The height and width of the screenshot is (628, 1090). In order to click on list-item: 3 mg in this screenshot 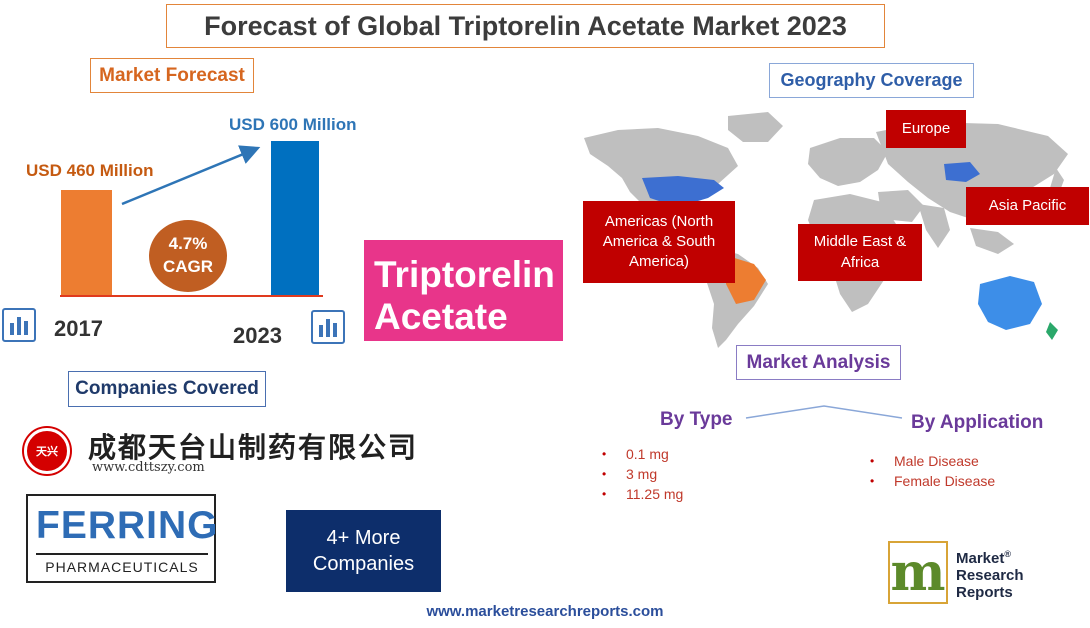, I will do `click(640, 474)`.